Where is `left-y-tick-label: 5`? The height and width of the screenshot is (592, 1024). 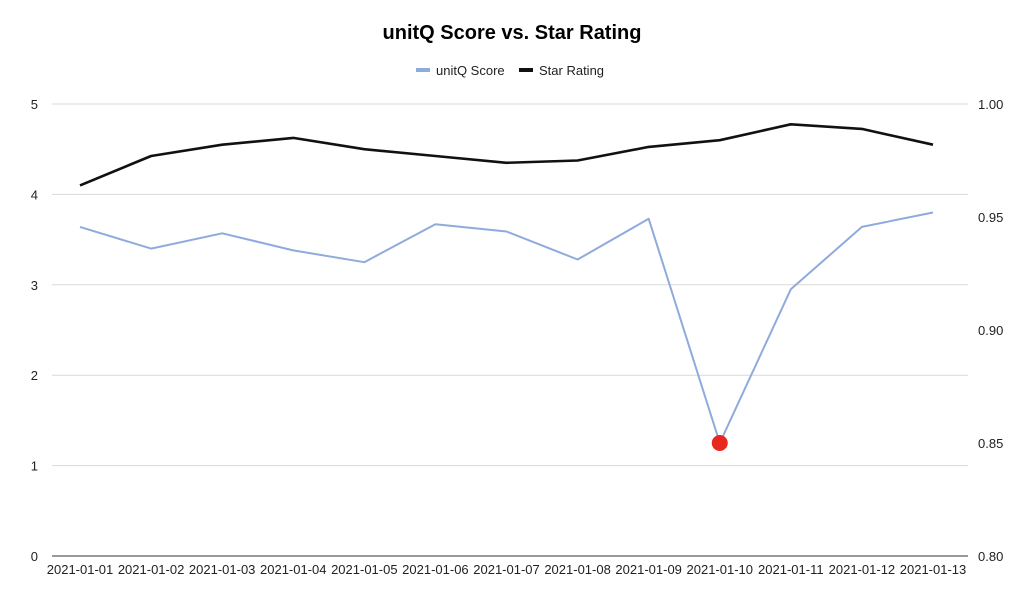
left-y-tick-label: 5 is located at coordinates (34, 104).